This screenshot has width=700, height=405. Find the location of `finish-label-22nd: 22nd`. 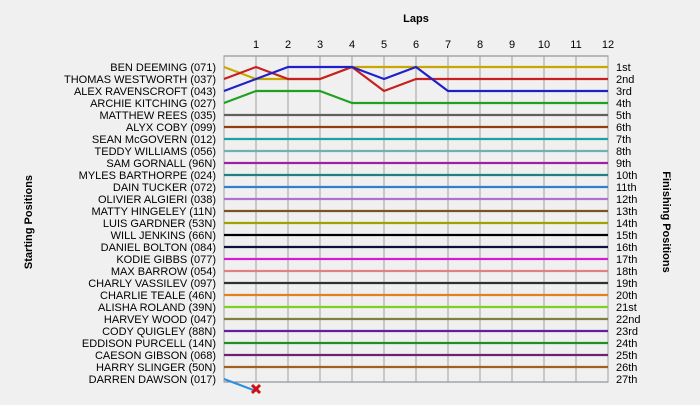

finish-label-22nd: 22nd is located at coordinates (628, 320).